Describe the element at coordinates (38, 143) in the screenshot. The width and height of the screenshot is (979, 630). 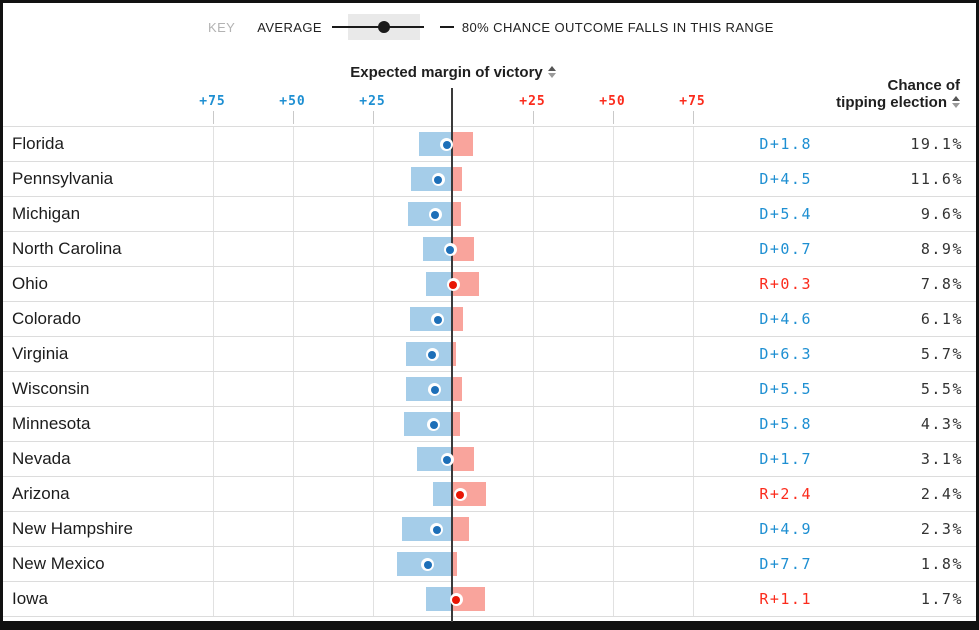
I see `state-name: Florida` at that location.